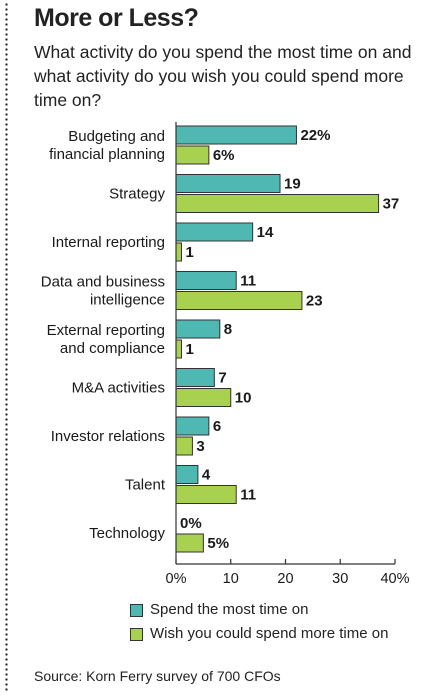 Image resolution: width=425 pixels, height=697 pixels. Describe the element at coordinates (108, 436) in the screenshot. I see `category-label: Investor relations` at that location.